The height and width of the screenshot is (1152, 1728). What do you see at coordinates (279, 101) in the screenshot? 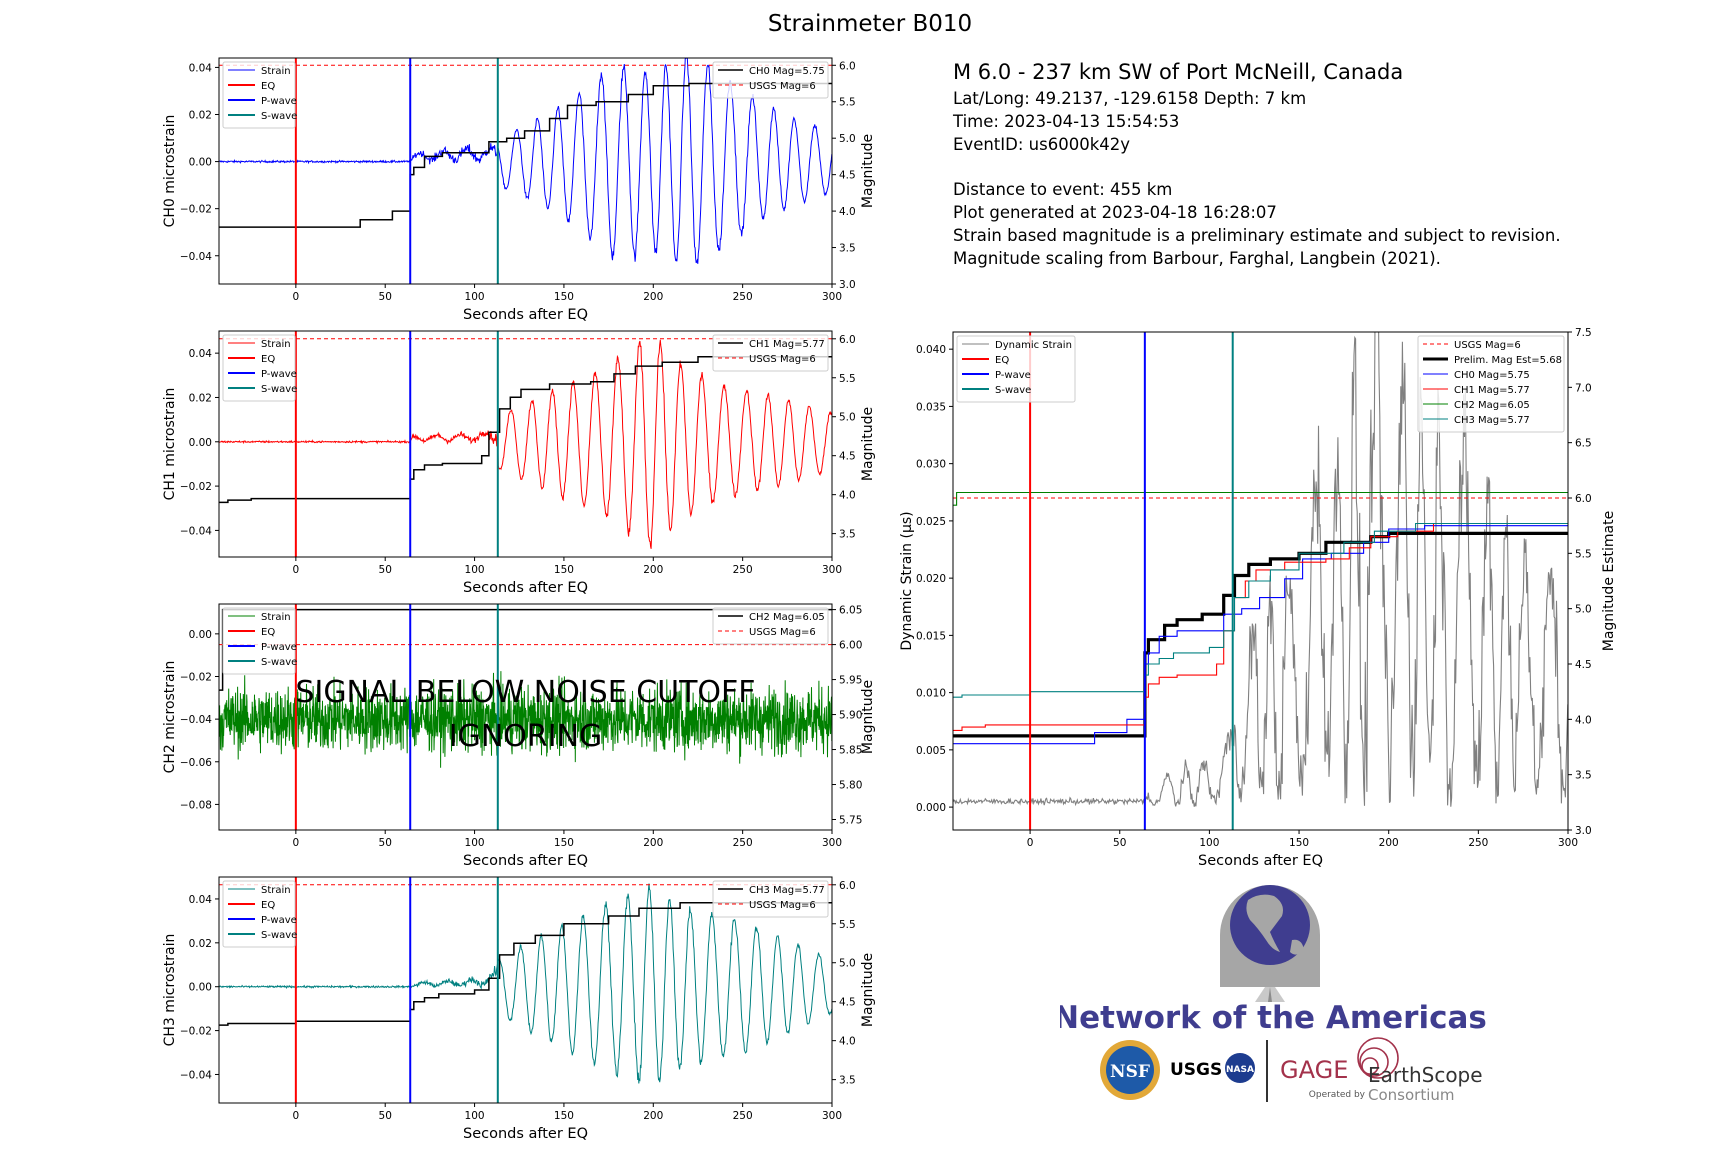
I see `ch0-legend-left-label: P-wave` at bounding box center [279, 101].